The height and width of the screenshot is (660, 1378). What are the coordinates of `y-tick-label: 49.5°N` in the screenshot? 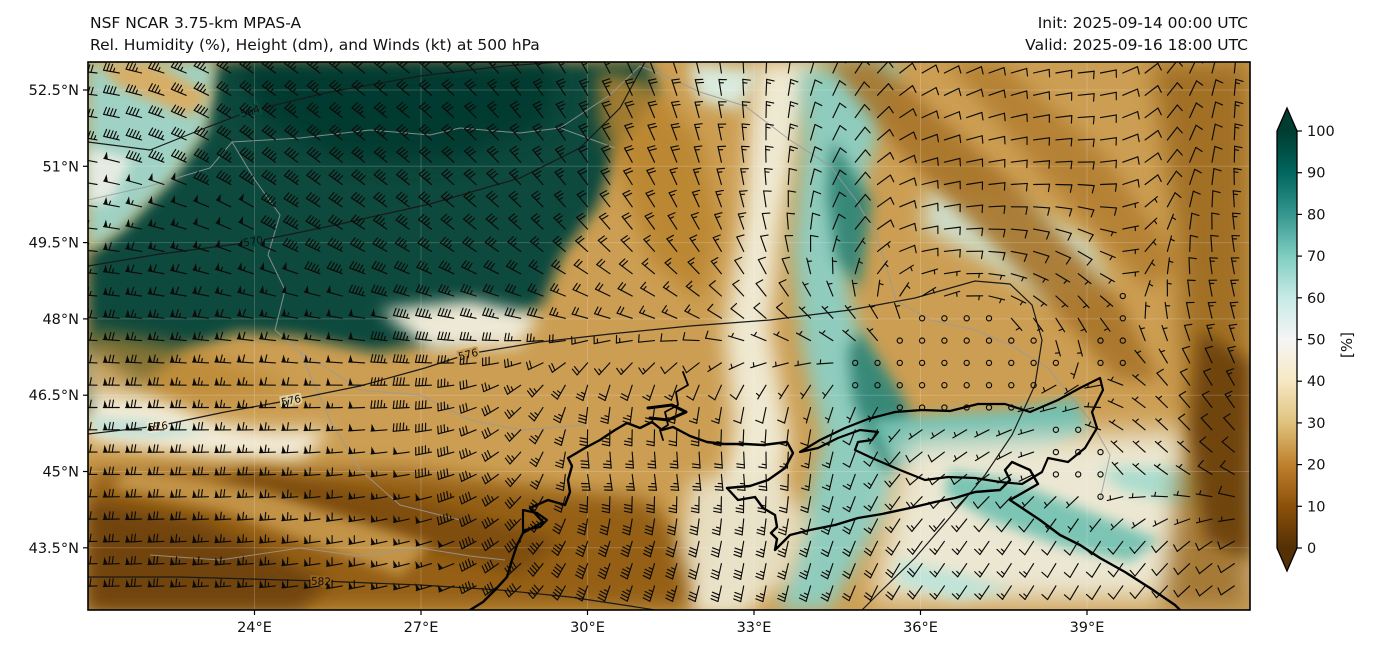 It's located at (54, 244).